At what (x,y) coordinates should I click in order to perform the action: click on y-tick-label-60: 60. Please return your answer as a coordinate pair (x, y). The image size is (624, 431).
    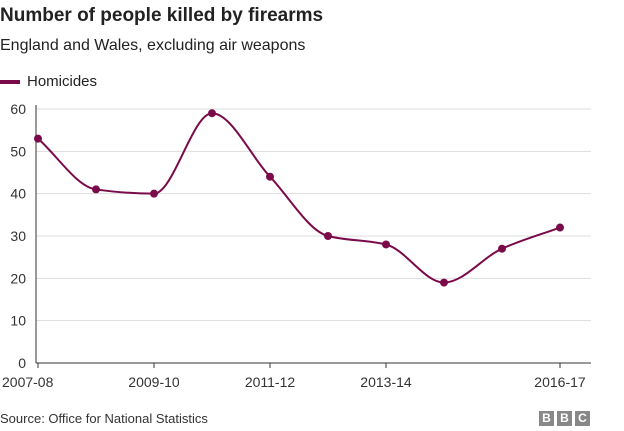
    Looking at the image, I should click on (18, 109).